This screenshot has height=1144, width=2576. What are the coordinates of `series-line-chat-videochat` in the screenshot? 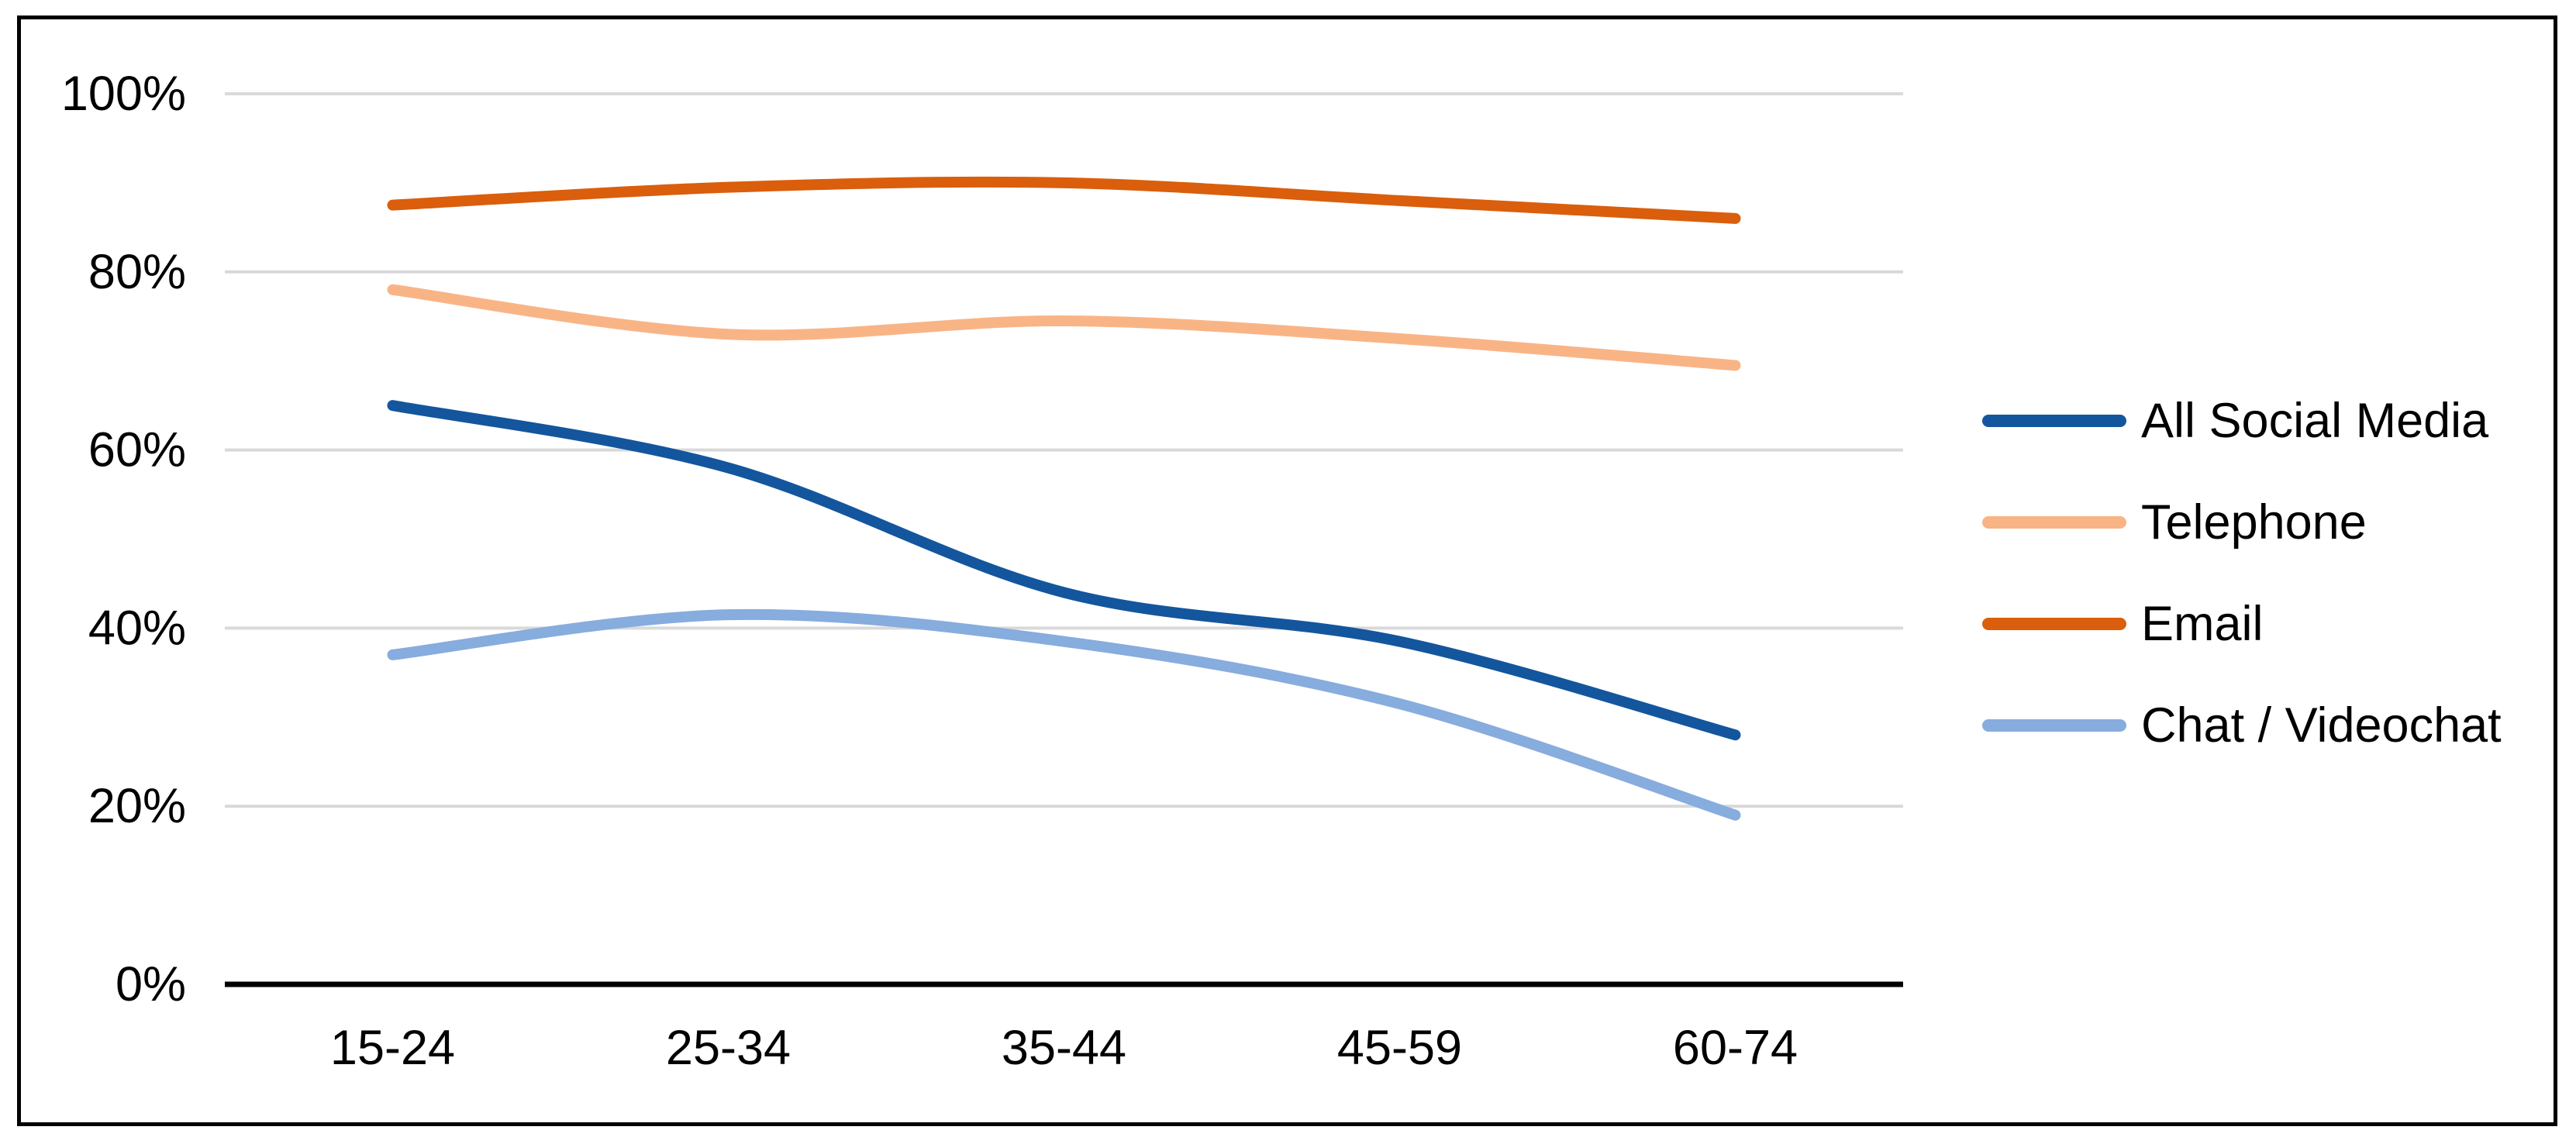 It's located at (1064, 714).